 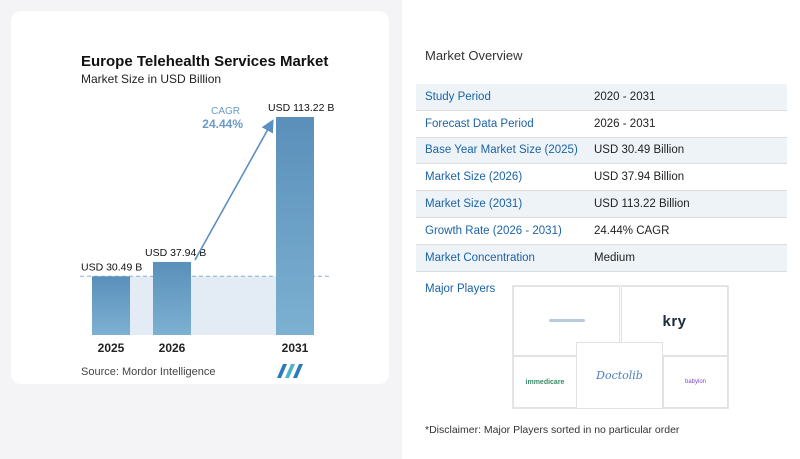 I want to click on cagr-arrow, so click(x=234, y=190).